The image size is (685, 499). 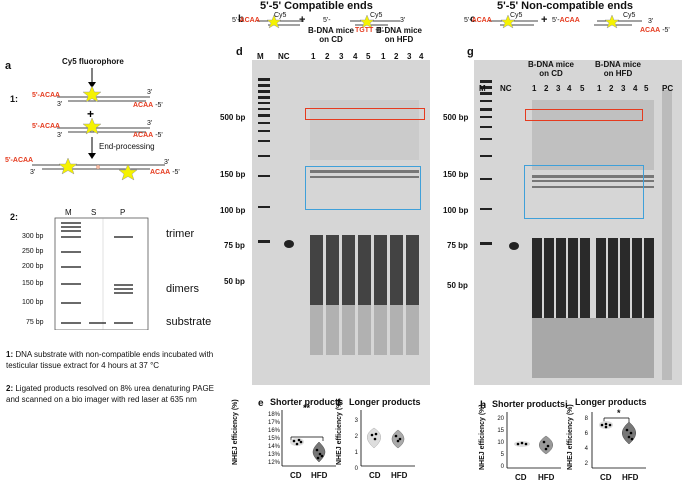 I want to click on dimers-label: dimers, so click(x=183, y=289).